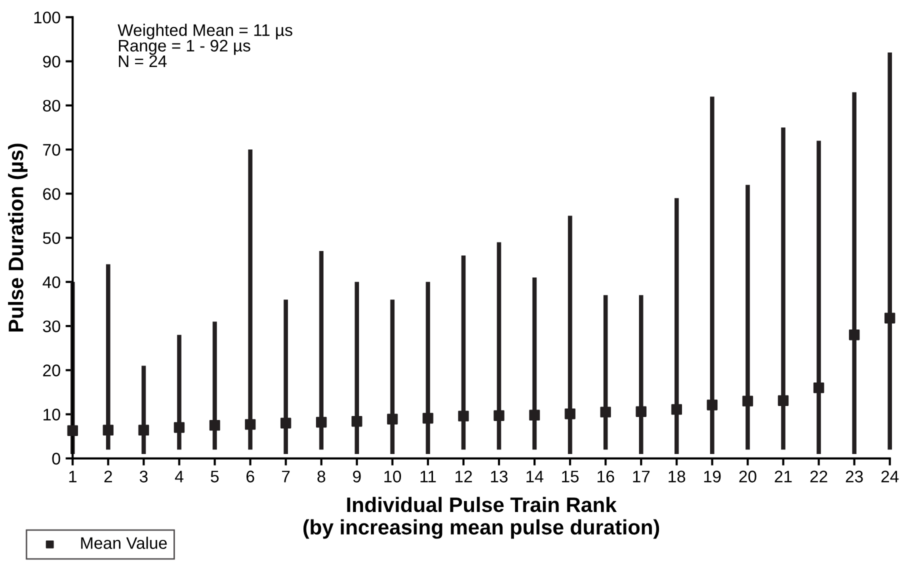 This screenshot has height=573, width=908. I want to click on x-tick-label: 1, so click(72, 476).